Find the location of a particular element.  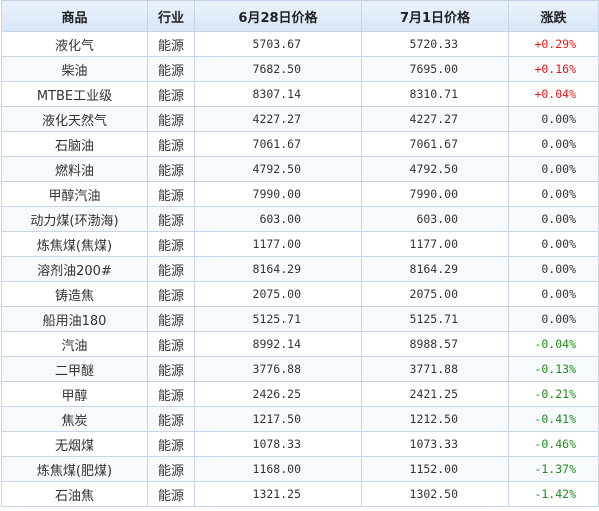

table-row: 柴油 能源 7682.50 7695.00 +0.16% is located at coordinates (300, 69).